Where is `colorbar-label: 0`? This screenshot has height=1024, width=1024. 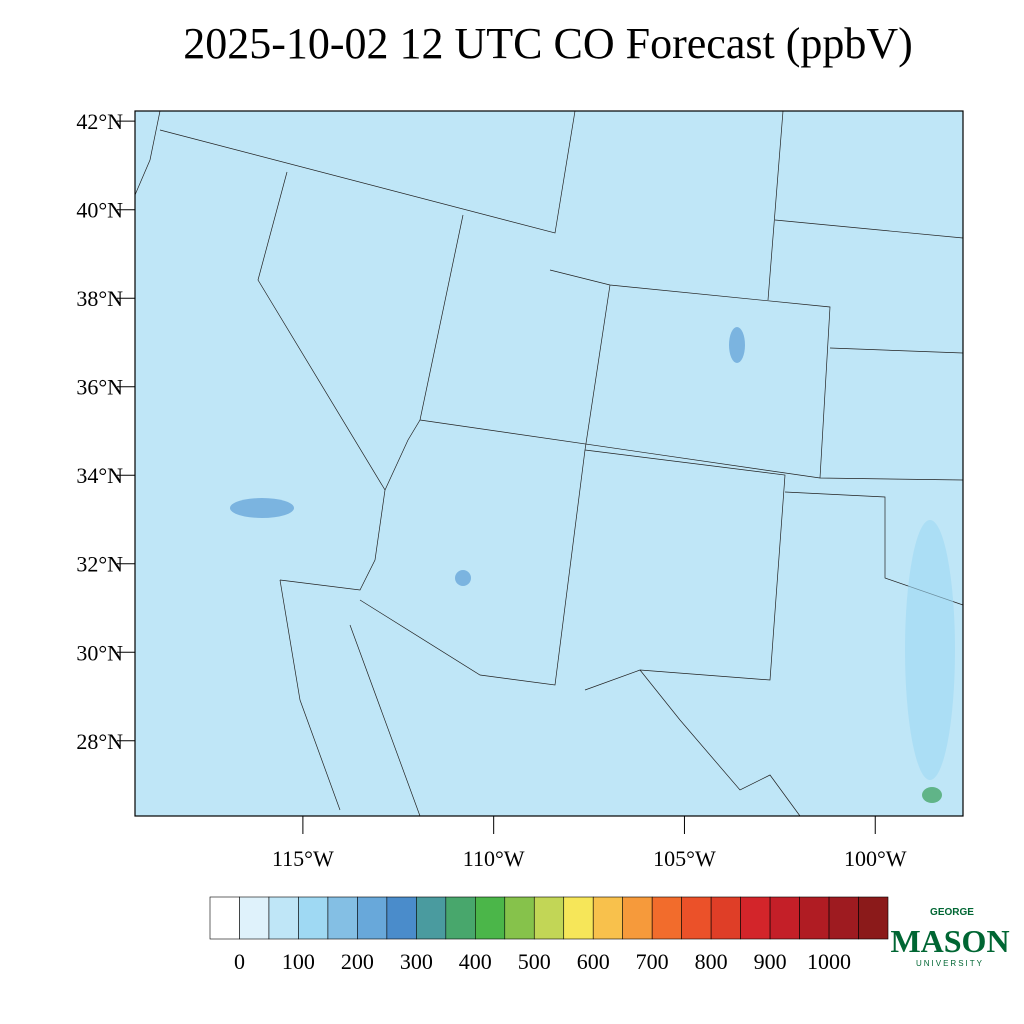
colorbar-label: 0 is located at coordinates (239, 961).